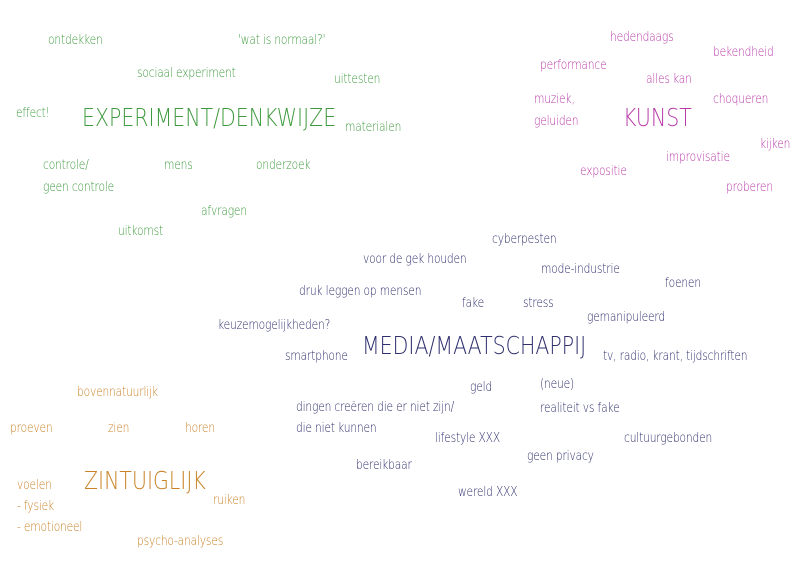  Describe the element at coordinates (316, 356) in the screenshot. I see `word-smartphone: smartphone` at that location.